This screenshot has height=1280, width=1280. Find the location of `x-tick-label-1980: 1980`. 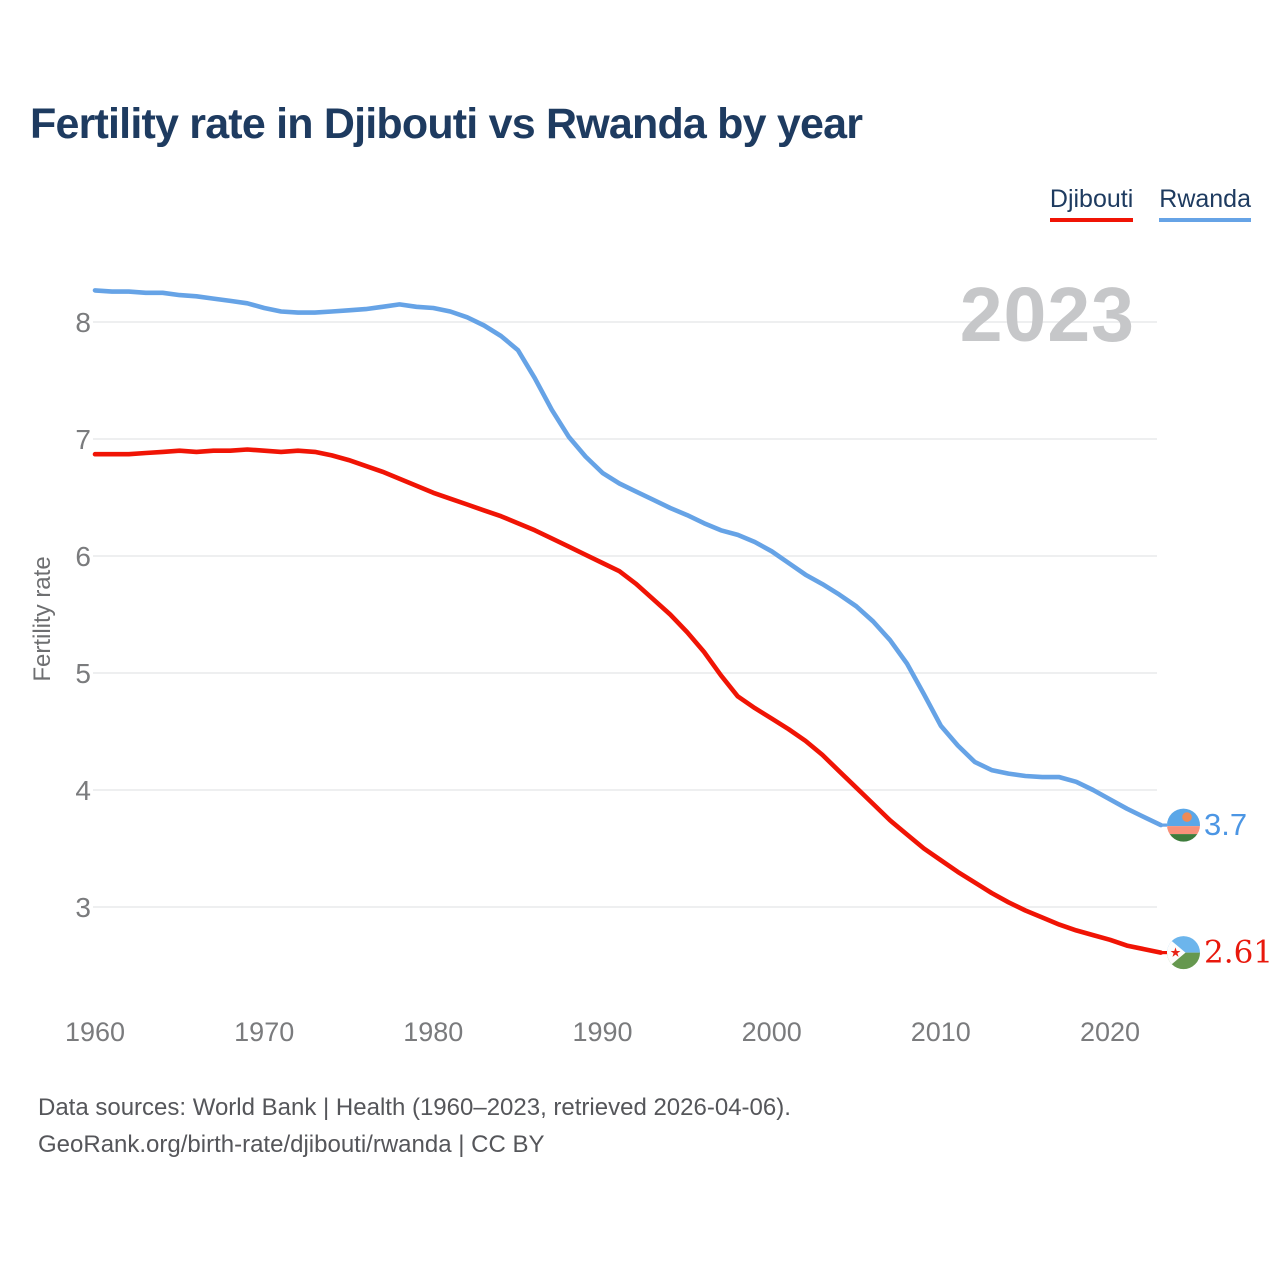

x-tick-label-1980: 1980 is located at coordinates (433, 1032).